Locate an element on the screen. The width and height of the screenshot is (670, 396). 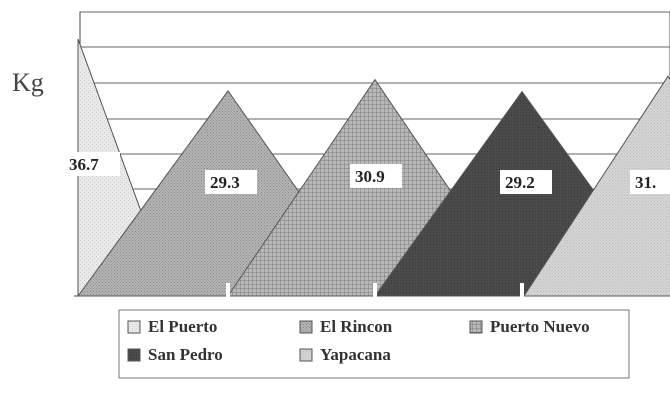
series-area-yapacana is located at coordinates (596, 186).